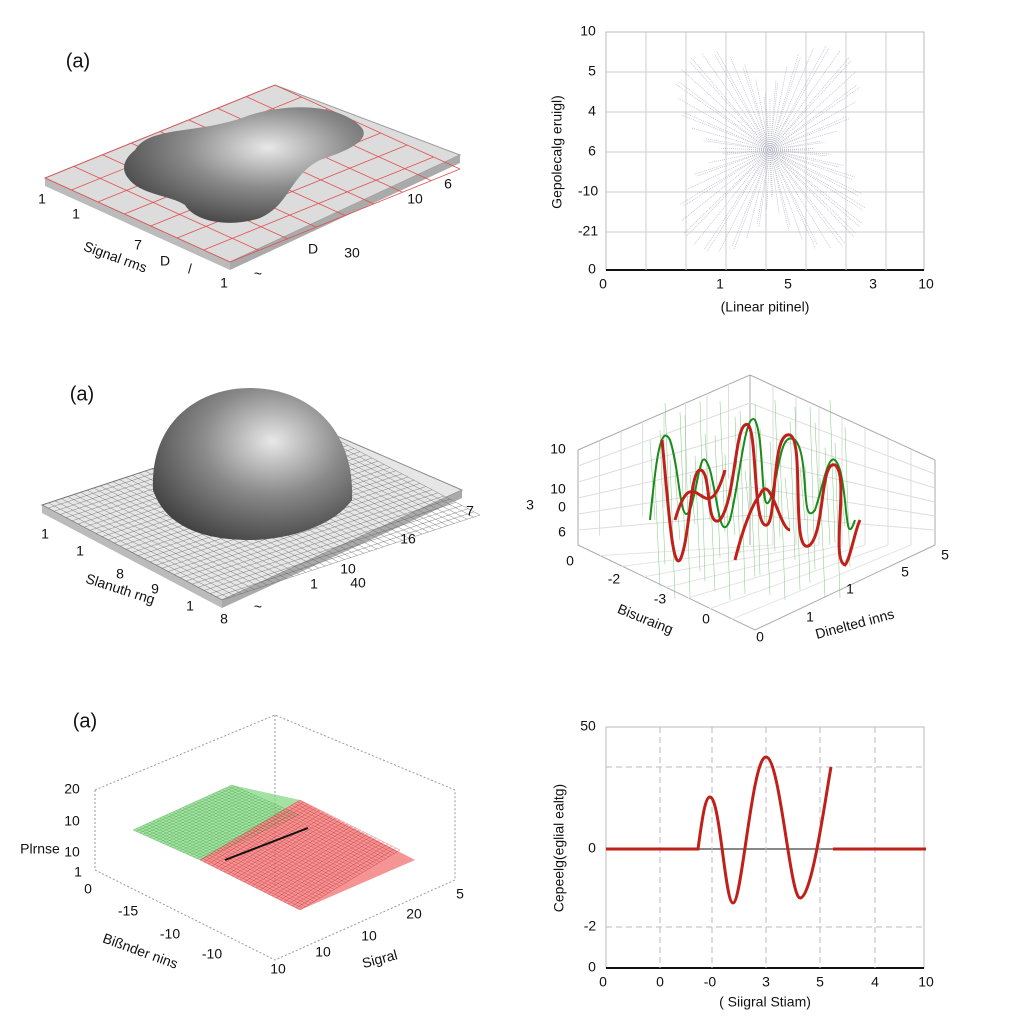 Image resolution: width=1024 pixels, height=1024 pixels. Describe the element at coordinates (559, 848) in the screenshot. I see `axis-label: Cepeelg(eglial ealtg)` at that location.